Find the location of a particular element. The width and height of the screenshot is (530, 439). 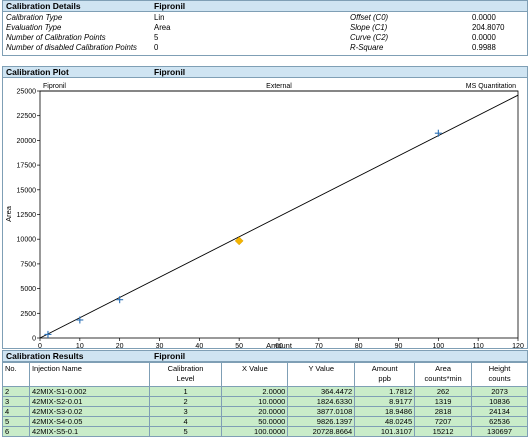

column-header: Y Value is located at coordinates (321, 374).